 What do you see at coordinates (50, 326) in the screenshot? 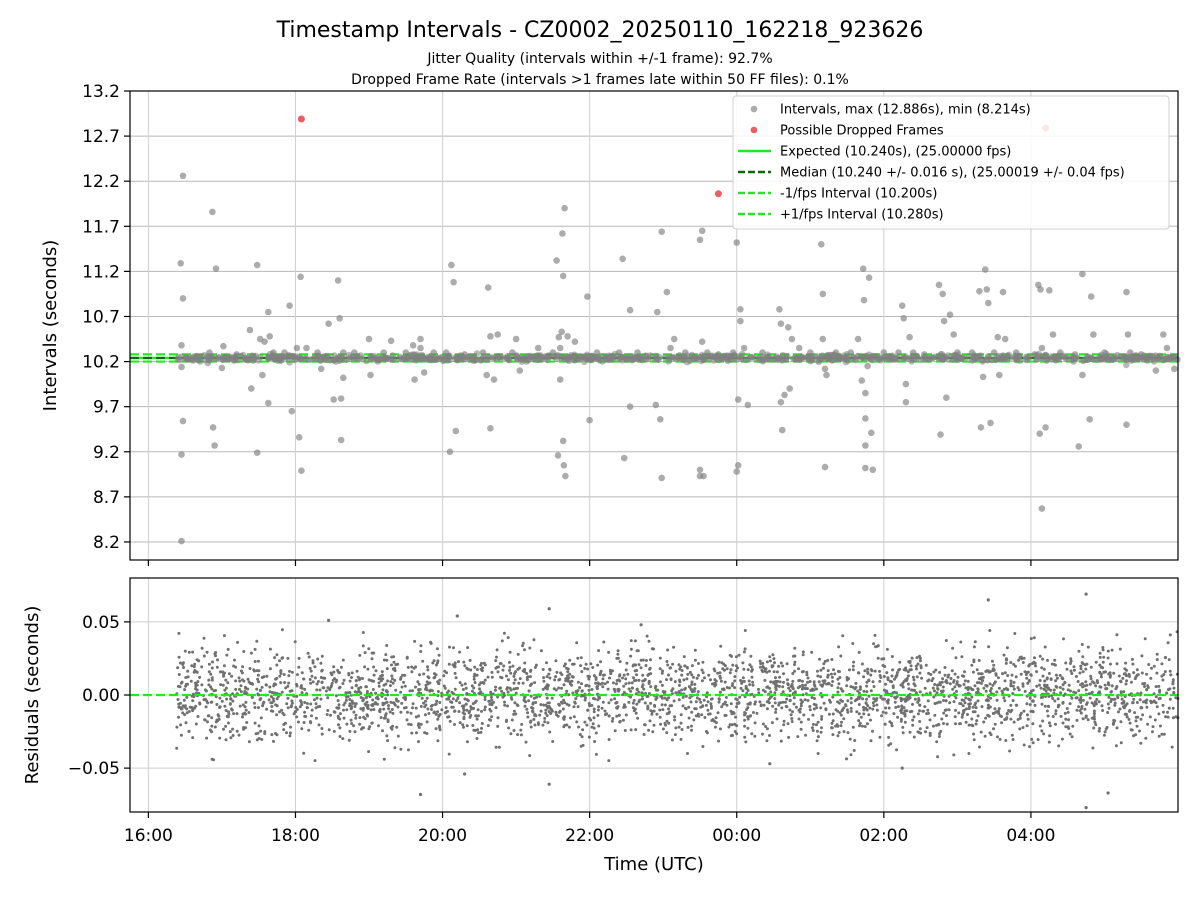
I see `intervals-y-axis-label: Intervals (seconds)` at bounding box center [50, 326].